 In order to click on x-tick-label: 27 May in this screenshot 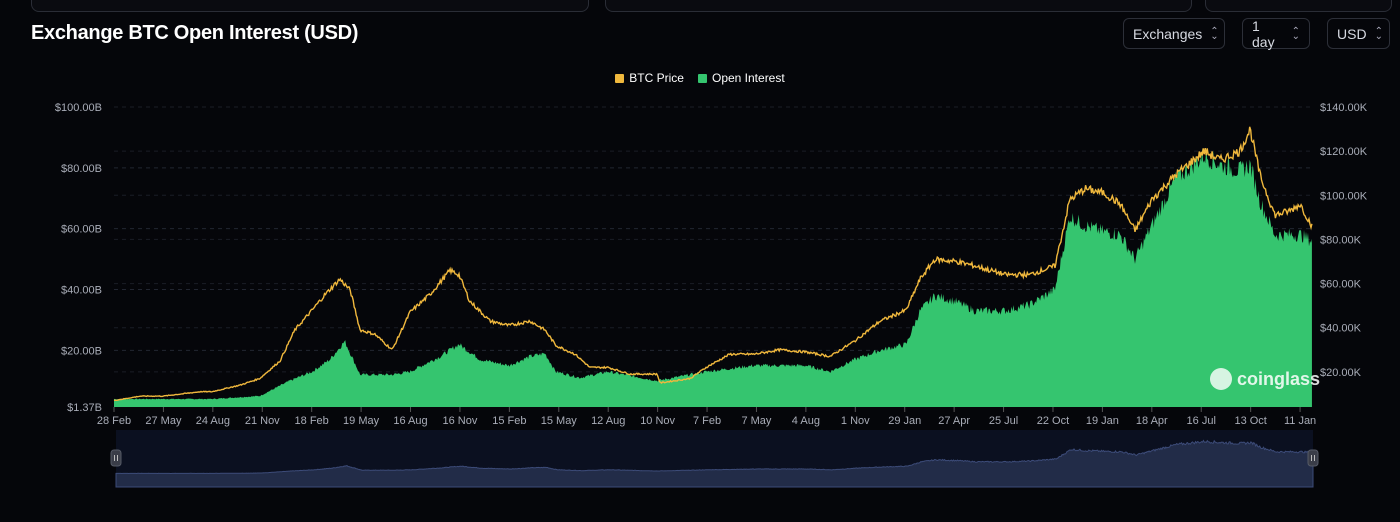, I will do `click(163, 421)`.